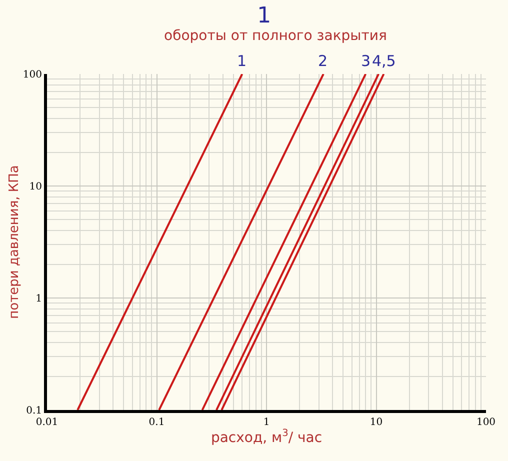 The width and height of the screenshot is (508, 461). I want to click on y-axis-title: потери давления, КПа, so click(14, 242).